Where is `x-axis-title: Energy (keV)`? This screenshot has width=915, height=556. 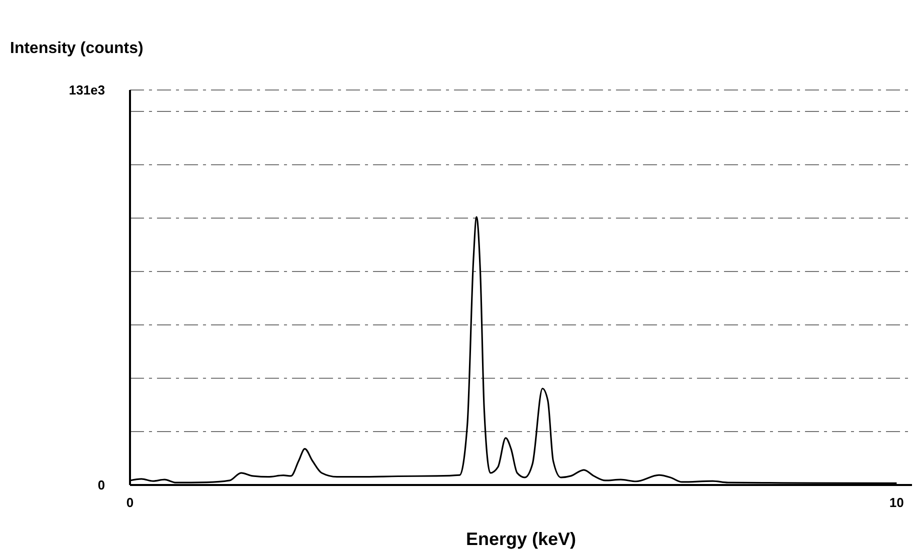 x-axis-title: Energy (keV) is located at coordinates (521, 539).